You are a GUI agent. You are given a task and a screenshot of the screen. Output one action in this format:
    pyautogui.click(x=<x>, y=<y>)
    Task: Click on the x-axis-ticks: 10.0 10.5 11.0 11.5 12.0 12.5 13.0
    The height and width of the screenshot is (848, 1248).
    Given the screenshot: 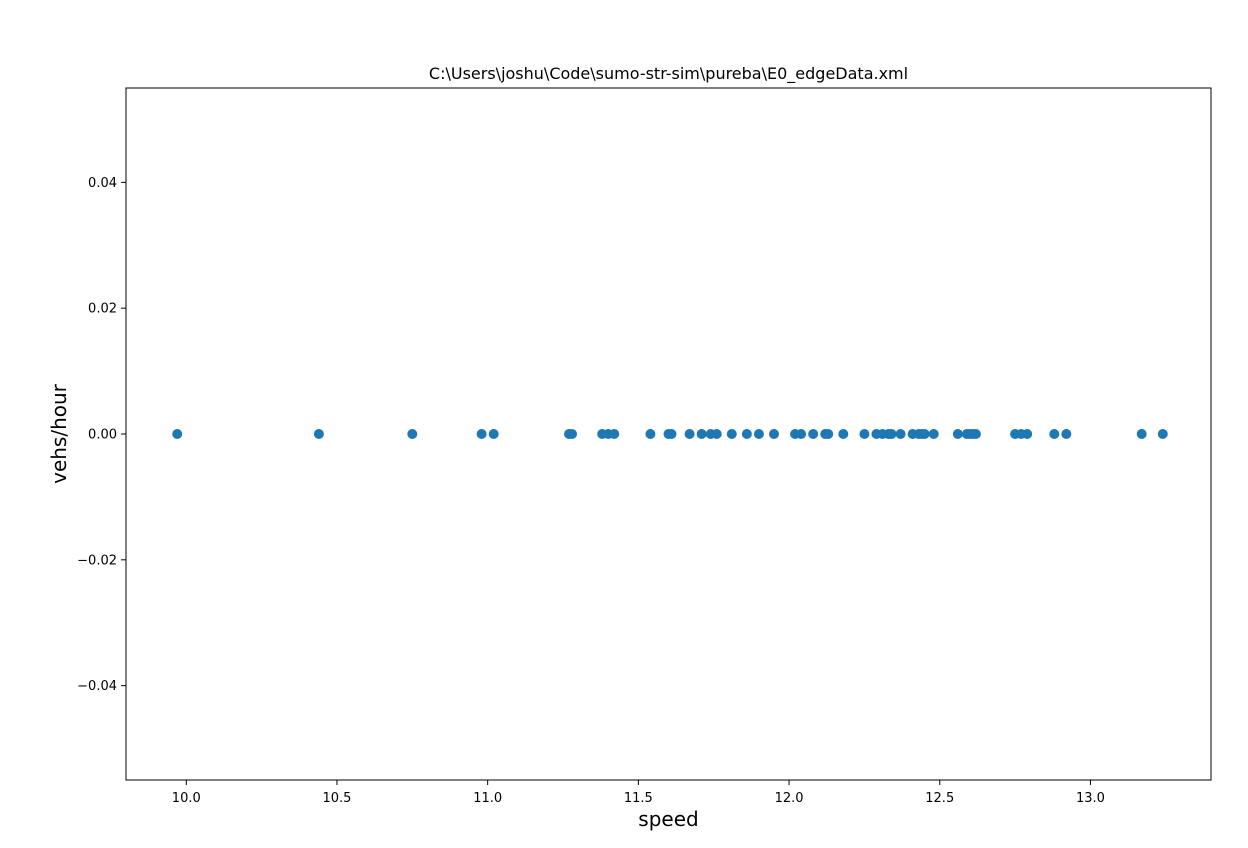 What is the action you would take?
    pyautogui.click(x=638, y=793)
    